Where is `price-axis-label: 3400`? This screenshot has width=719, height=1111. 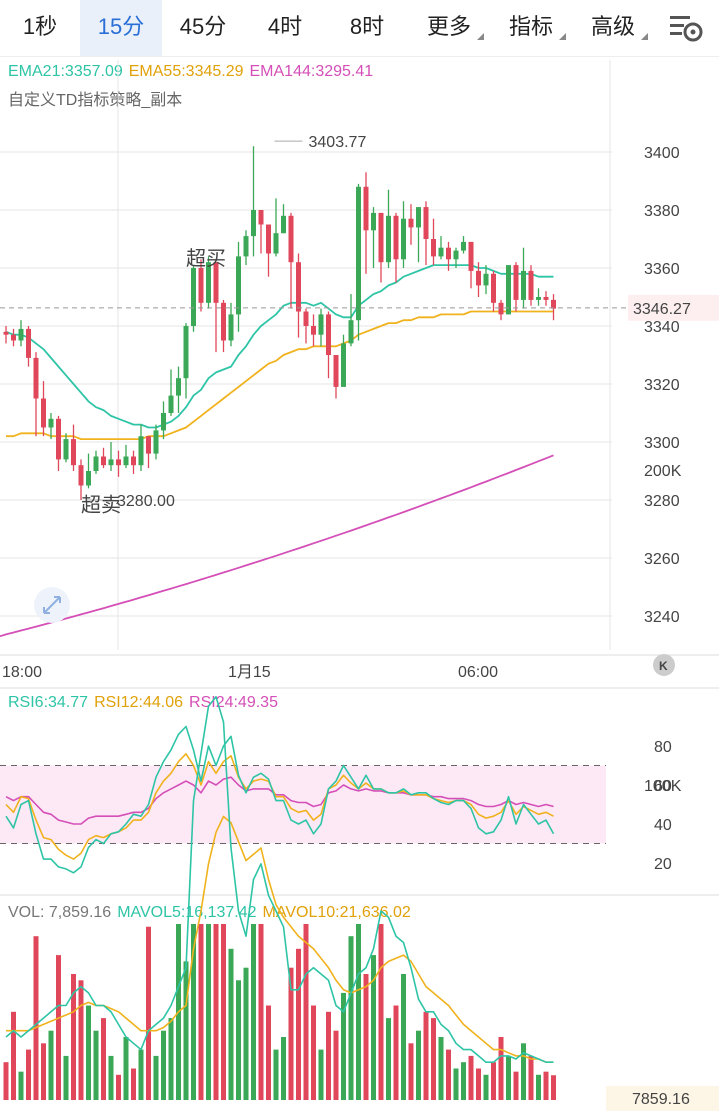
price-axis-label: 3400 is located at coordinates (662, 153).